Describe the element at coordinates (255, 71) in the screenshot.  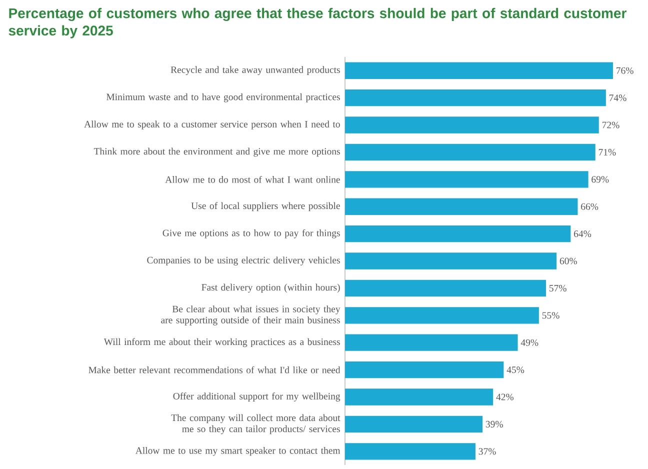
I see `y-tick-label: Recycle and take away unwanted products` at that location.